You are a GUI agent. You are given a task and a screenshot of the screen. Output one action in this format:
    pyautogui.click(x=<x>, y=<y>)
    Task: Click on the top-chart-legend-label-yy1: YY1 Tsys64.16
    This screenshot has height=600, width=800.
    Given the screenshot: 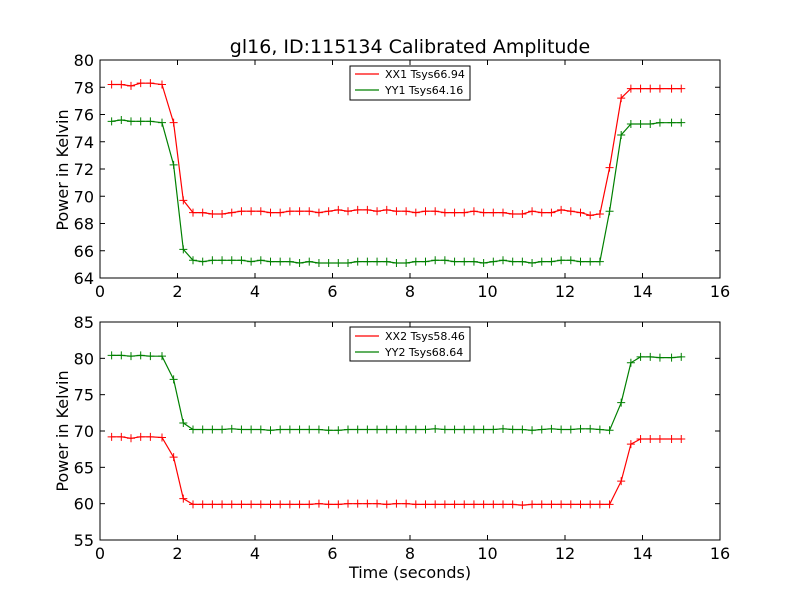 What is the action you would take?
    pyautogui.click(x=423, y=90)
    